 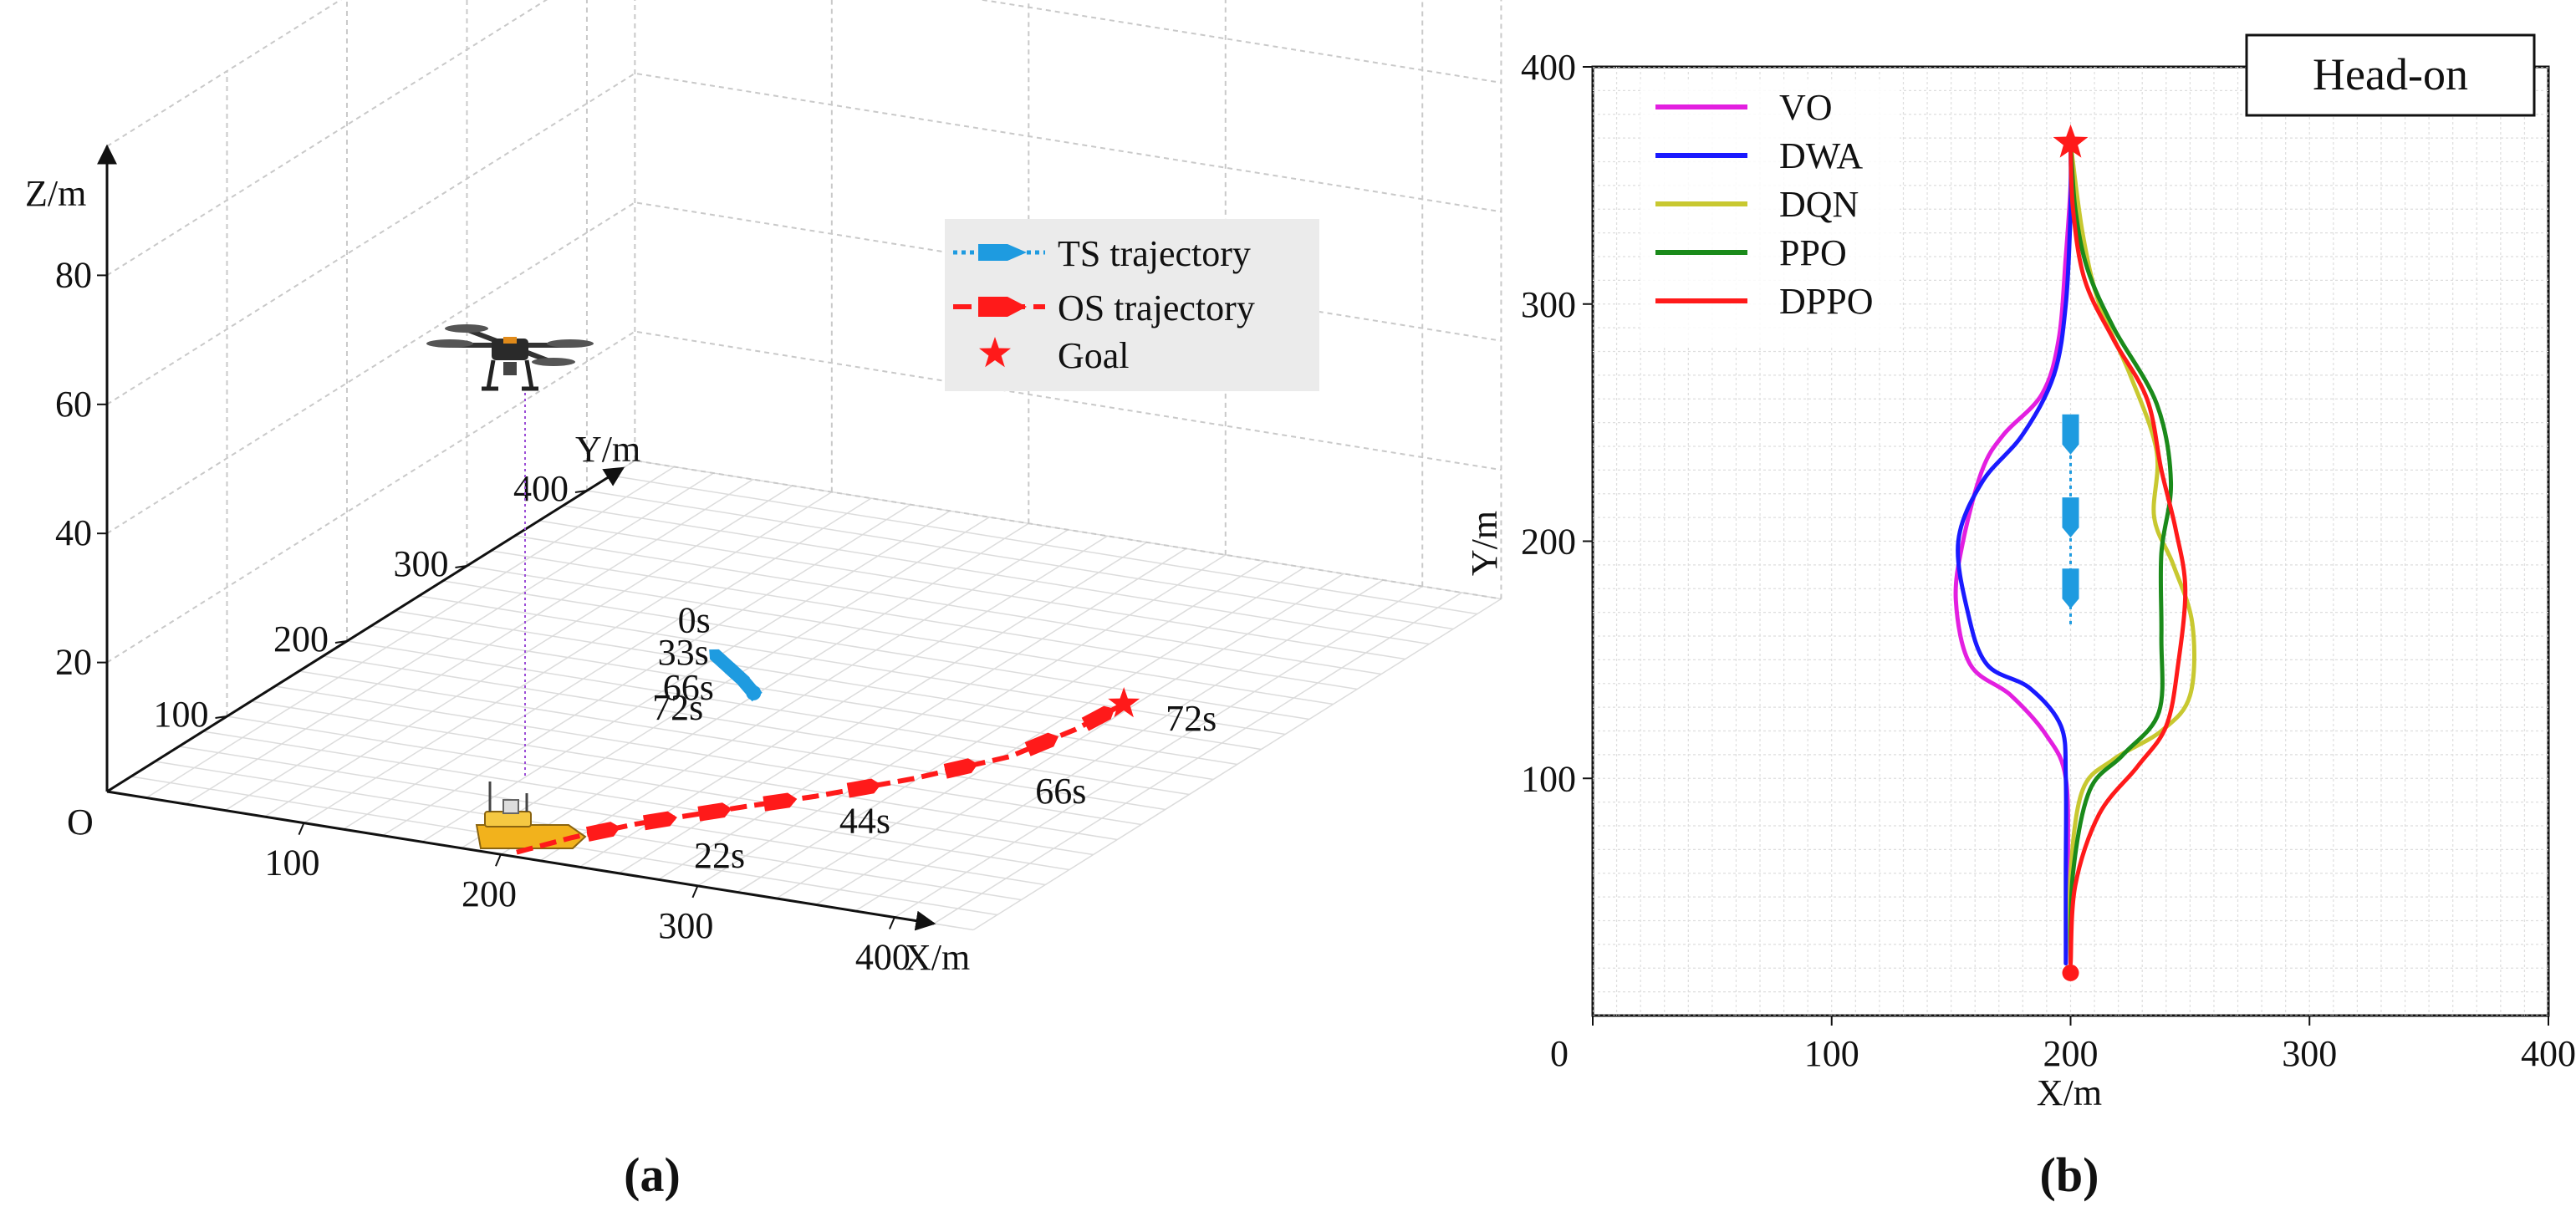 What do you see at coordinates (1827, 301) in the screenshot?
I see `panel-b-legend-dppo-label: DPPO` at bounding box center [1827, 301].